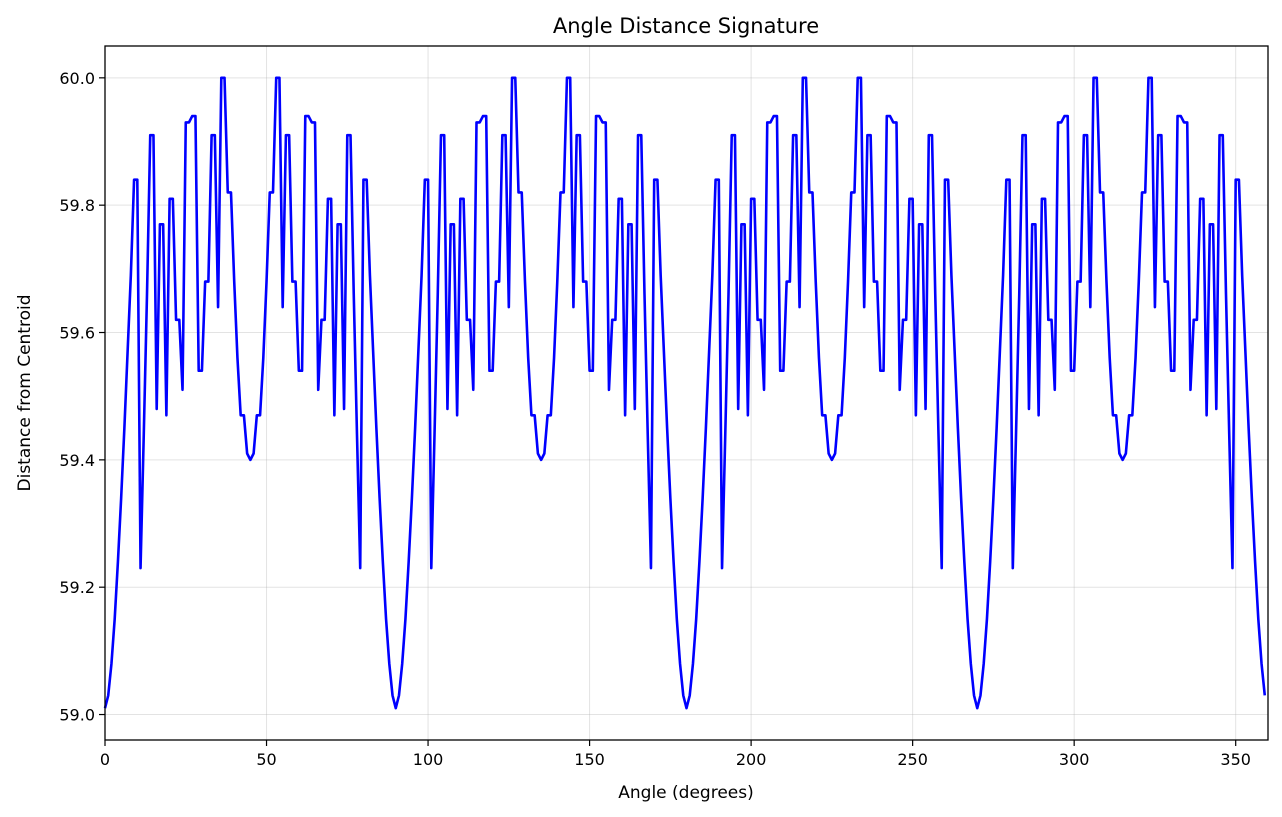  What do you see at coordinates (77, 333) in the screenshot?
I see `y-tick-label: 59.6` at bounding box center [77, 333].